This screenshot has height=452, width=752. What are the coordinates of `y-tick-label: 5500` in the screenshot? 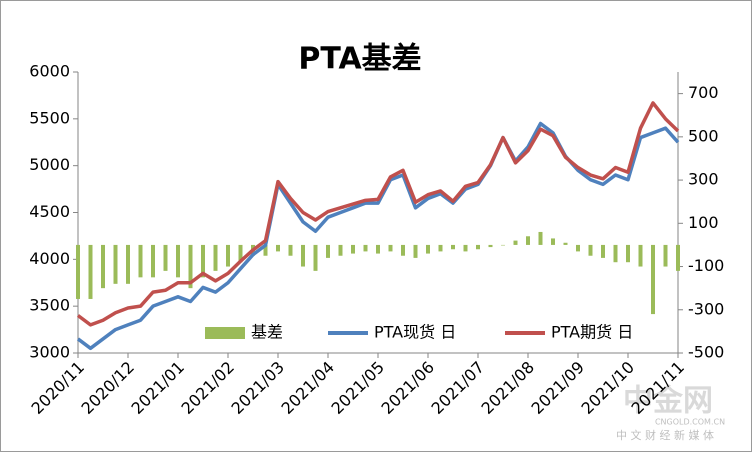 It's located at (49, 117).